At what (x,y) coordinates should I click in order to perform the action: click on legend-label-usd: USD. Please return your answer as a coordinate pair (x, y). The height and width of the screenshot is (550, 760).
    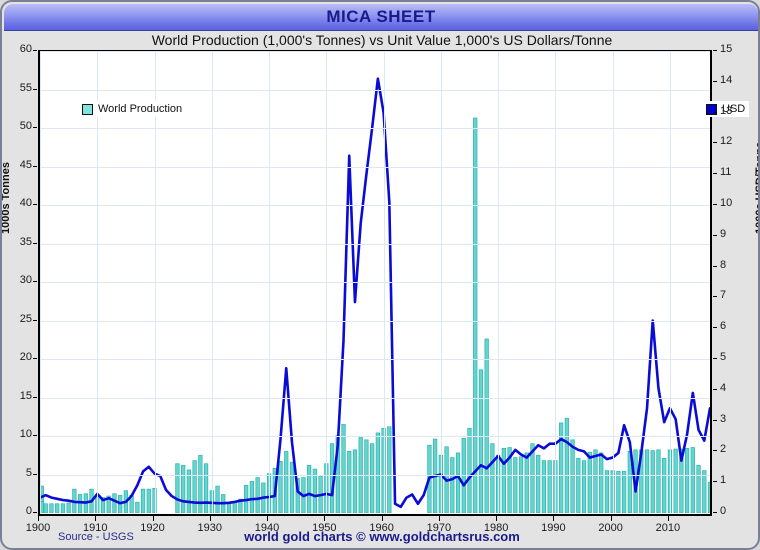
    Looking at the image, I should click on (734, 109).